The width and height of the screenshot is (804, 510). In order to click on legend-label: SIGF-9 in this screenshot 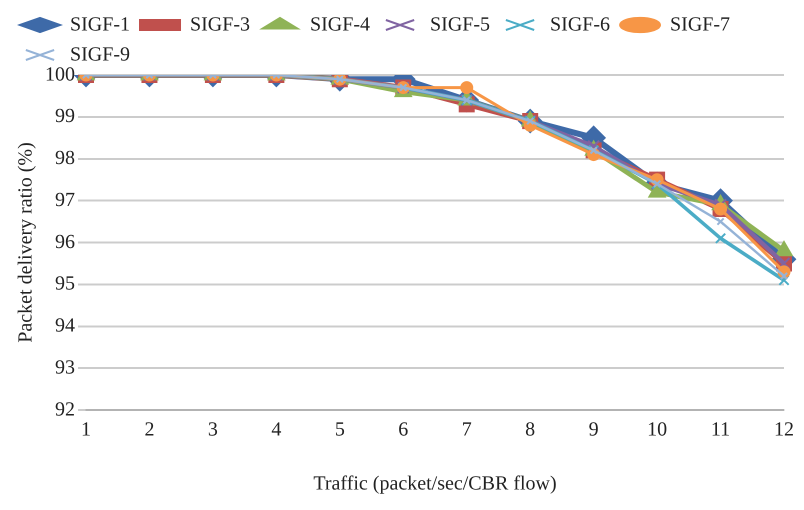, I will do `click(100, 54)`.